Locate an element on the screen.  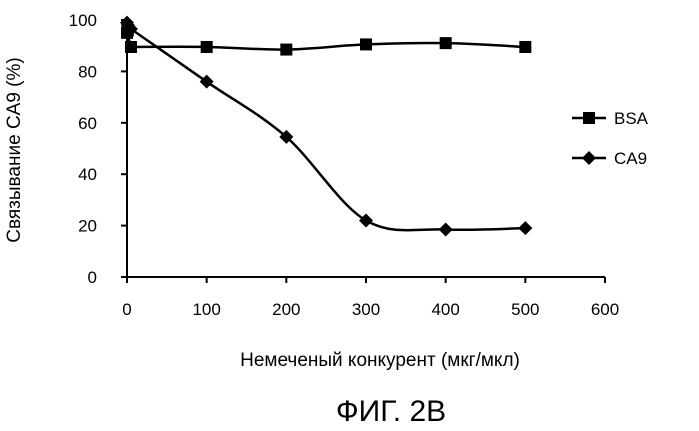
legend: BSA CA9 is located at coordinates (610, 138).